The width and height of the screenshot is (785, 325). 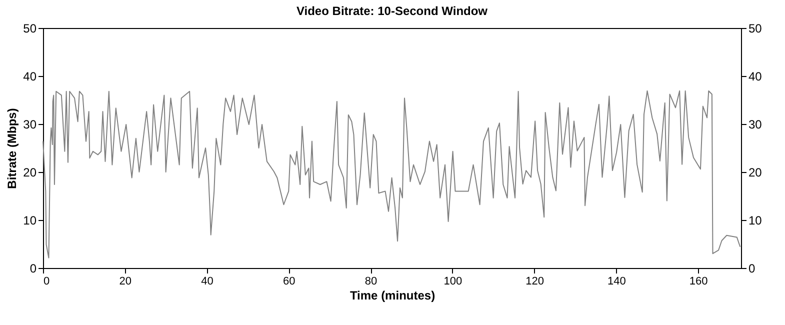 I want to click on y2-tick-label: 30, so click(x=755, y=125).